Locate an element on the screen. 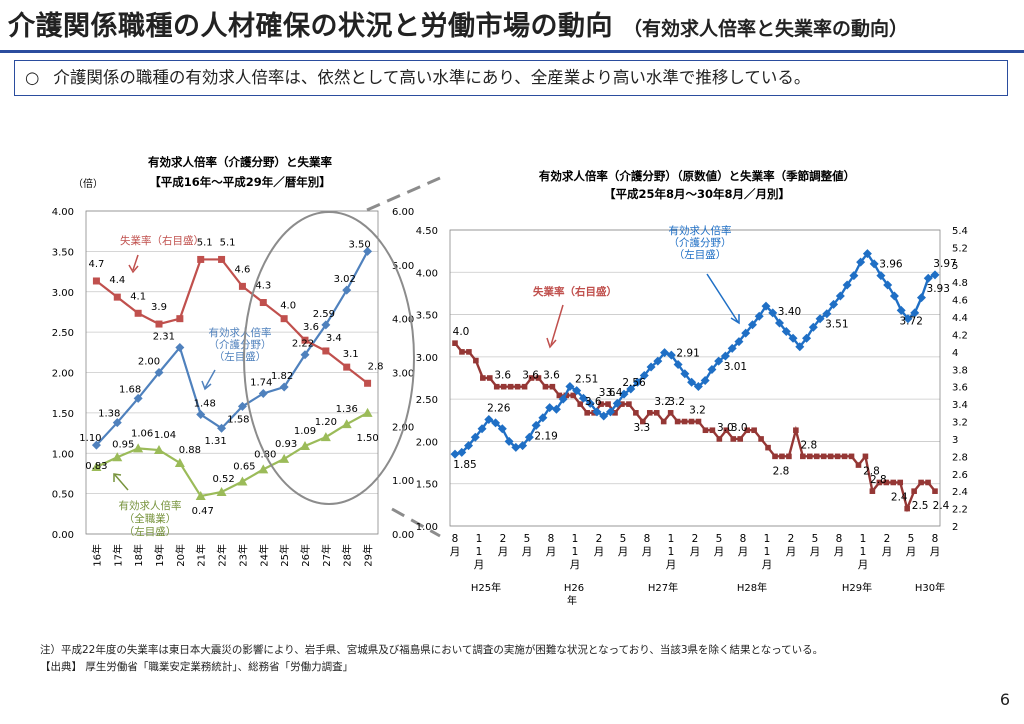 This screenshot has height=724, width=1024. chart2-data-label: 3.51 is located at coordinates (836, 325).